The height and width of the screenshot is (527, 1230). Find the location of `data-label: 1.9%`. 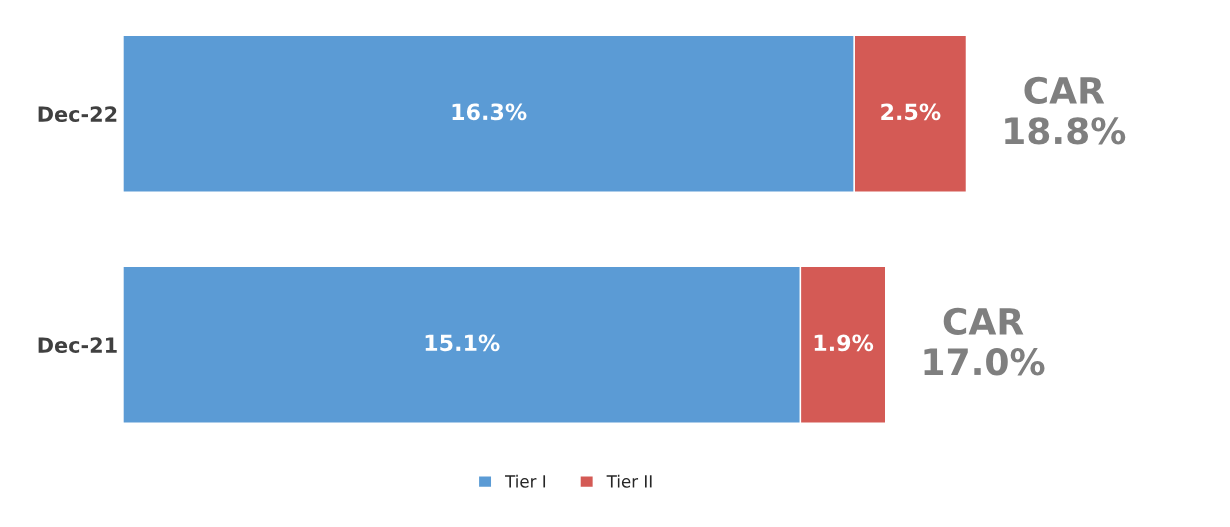

data-label: 1.9% is located at coordinates (844, 343).